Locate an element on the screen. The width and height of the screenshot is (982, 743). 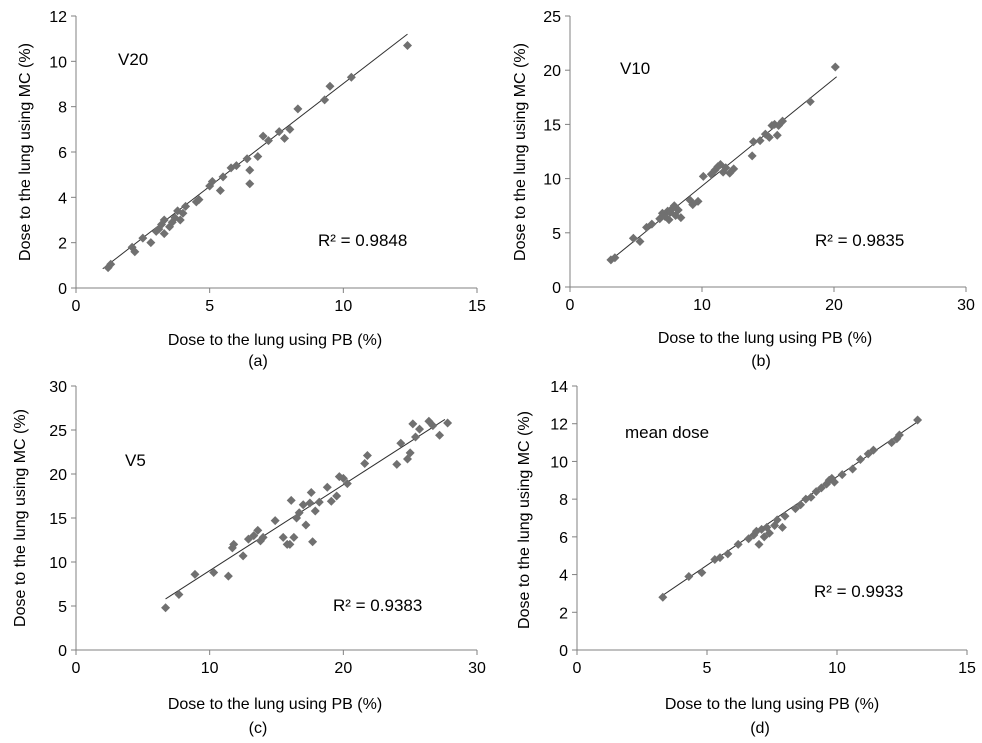
y-tick-label-a: 12 is located at coordinates (58, 17).